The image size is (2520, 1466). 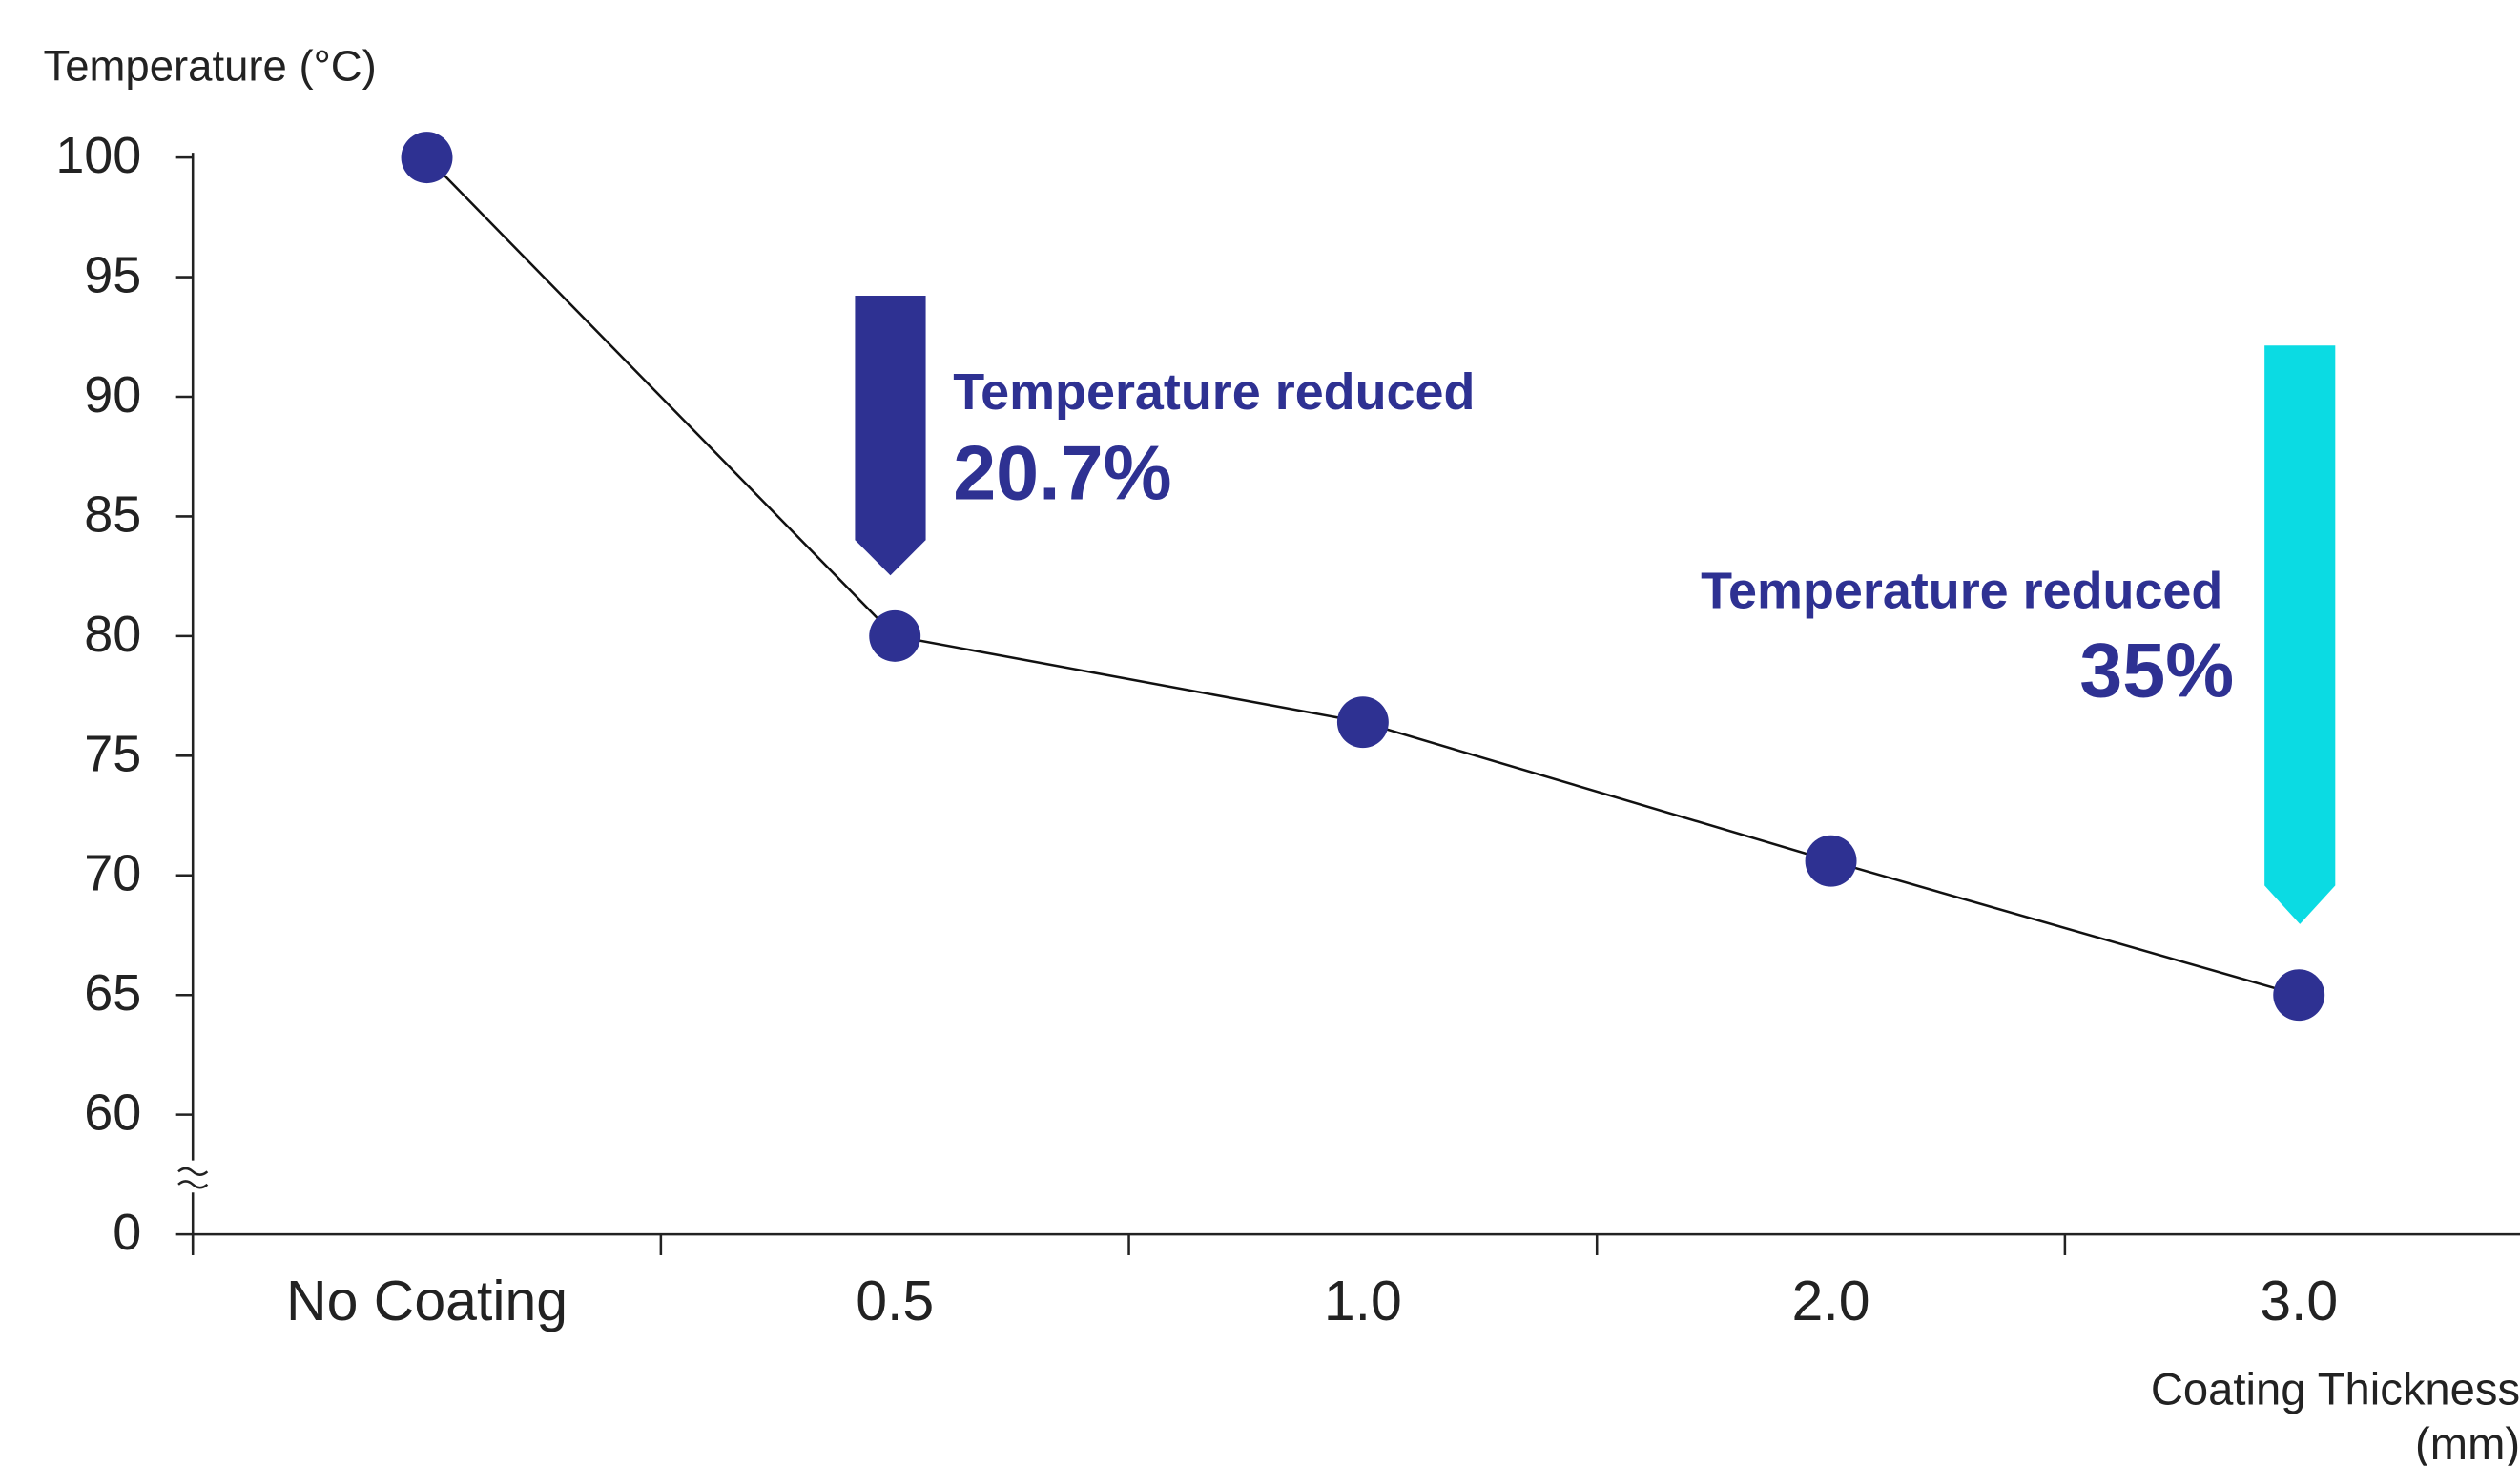 What do you see at coordinates (113, 874) in the screenshot?
I see `y-tick-label: 70` at bounding box center [113, 874].